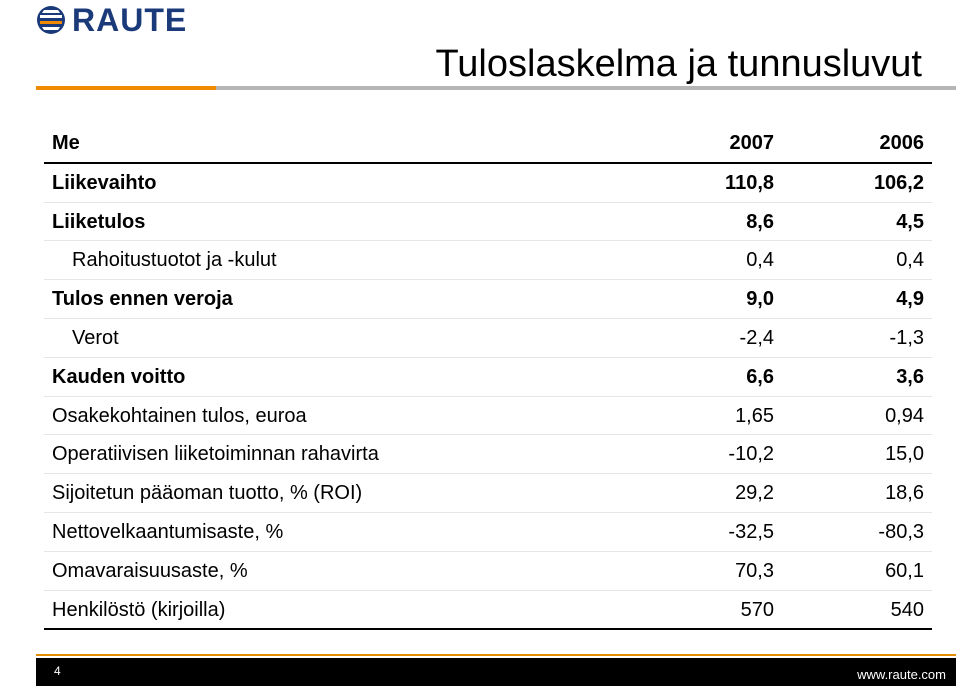  What do you see at coordinates (174, 260) in the screenshot?
I see `row-label: Rahoitustuotot ja -kulut` at bounding box center [174, 260].